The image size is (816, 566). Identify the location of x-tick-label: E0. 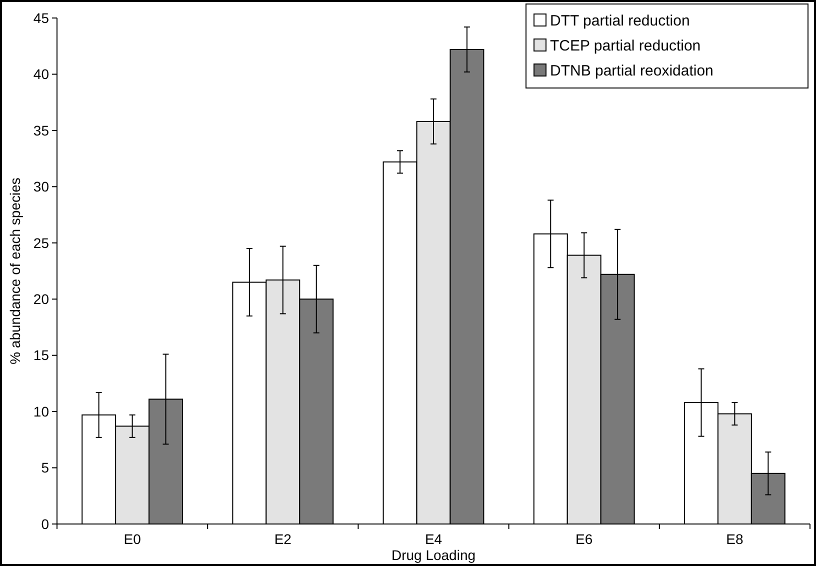
(133, 539).